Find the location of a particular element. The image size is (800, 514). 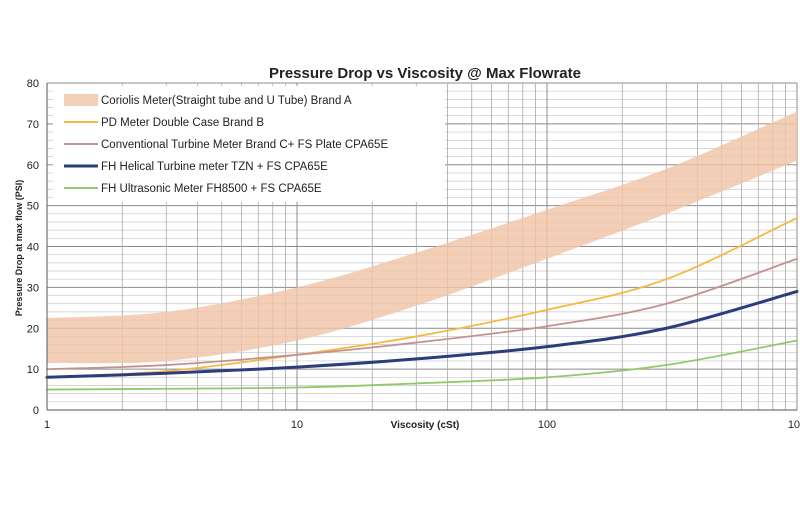

x-tick-label: 10 is located at coordinates (297, 425).